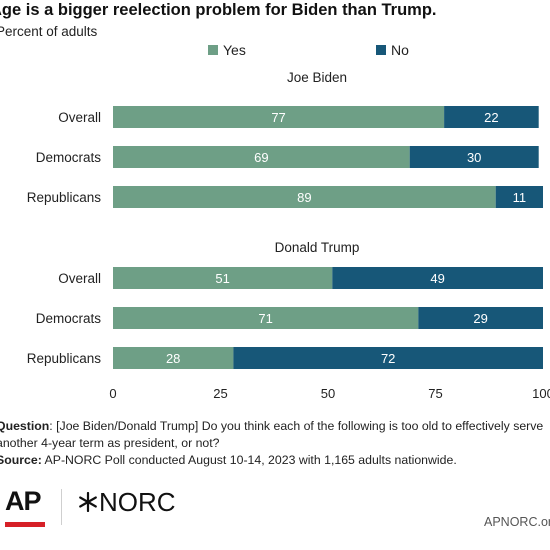 This screenshot has width=550, height=550. What do you see at coordinates (317, 247) in the screenshot?
I see `group-title: Donald Trump` at bounding box center [317, 247].